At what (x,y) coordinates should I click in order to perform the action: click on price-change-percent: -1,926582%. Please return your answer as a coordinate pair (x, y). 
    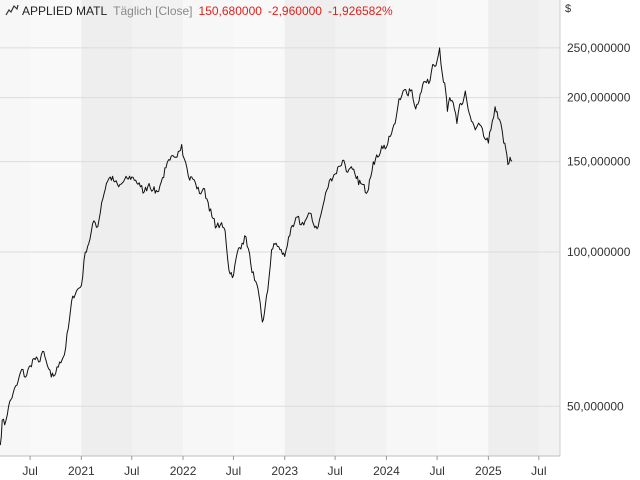
    Looking at the image, I should click on (360, 11).